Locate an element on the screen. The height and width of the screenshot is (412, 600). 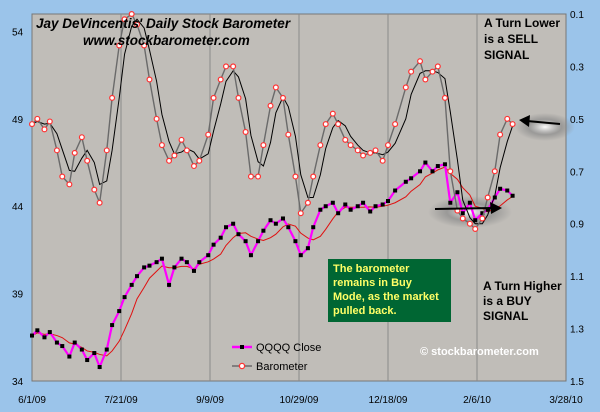
right-tick-label: 1.5 is located at coordinates (577, 382).